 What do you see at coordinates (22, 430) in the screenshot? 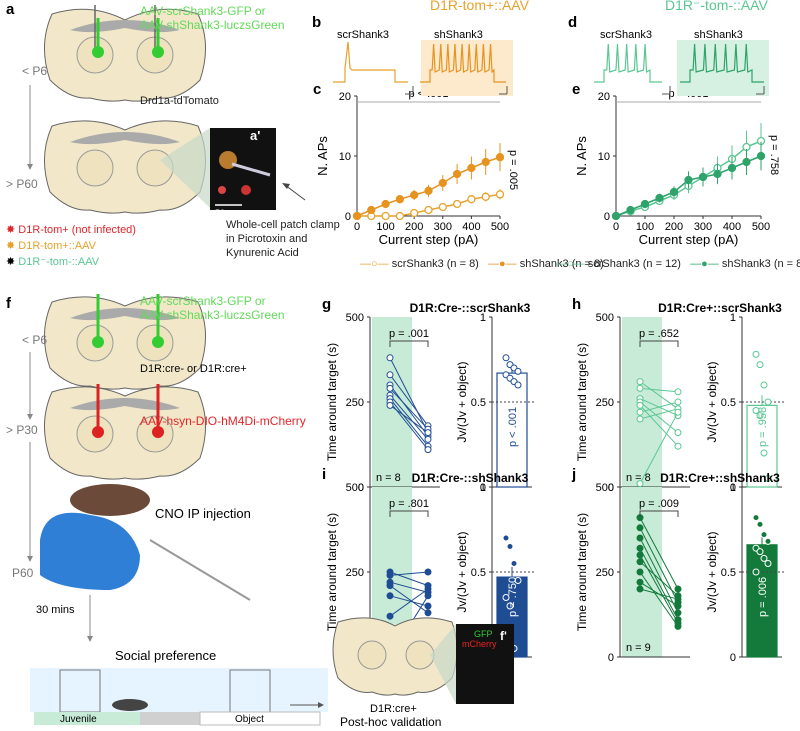
I see `age-label-f2: > P30` at bounding box center [22, 430].